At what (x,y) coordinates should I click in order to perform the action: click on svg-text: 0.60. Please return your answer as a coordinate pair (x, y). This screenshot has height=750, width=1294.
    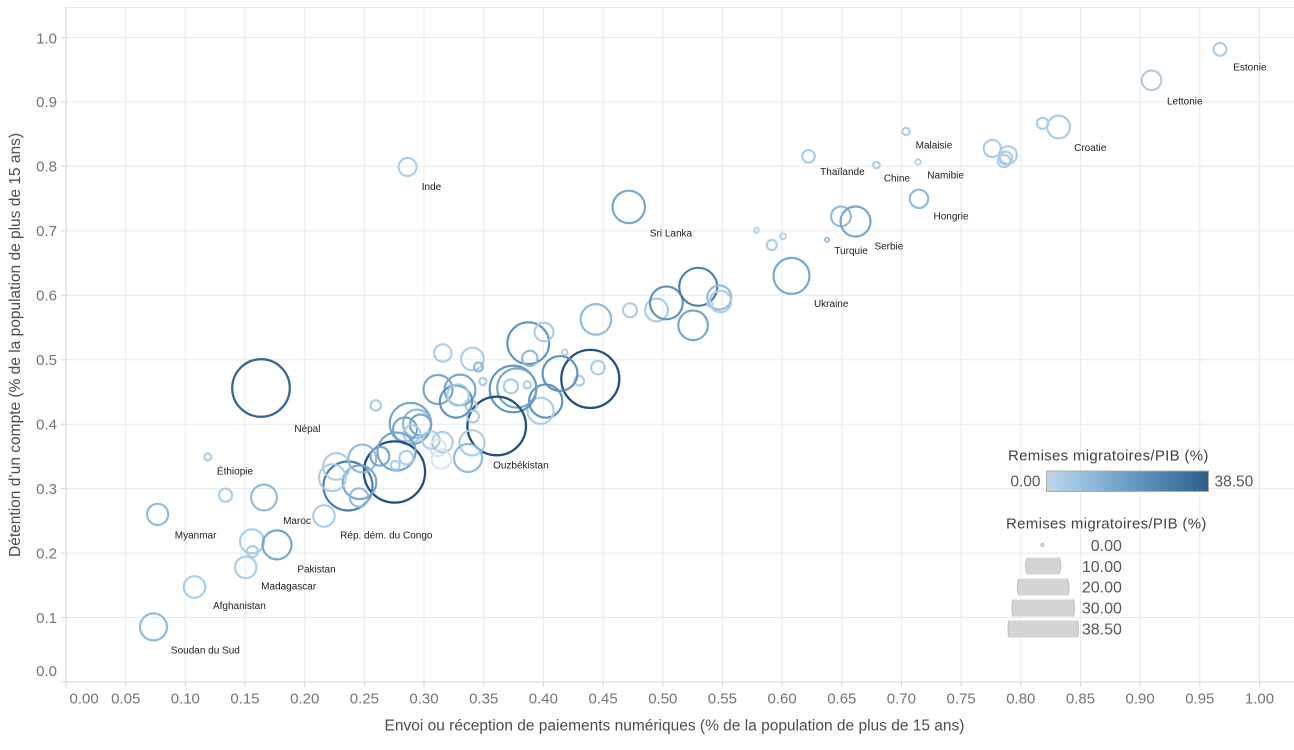
    Looking at the image, I should click on (781, 699).